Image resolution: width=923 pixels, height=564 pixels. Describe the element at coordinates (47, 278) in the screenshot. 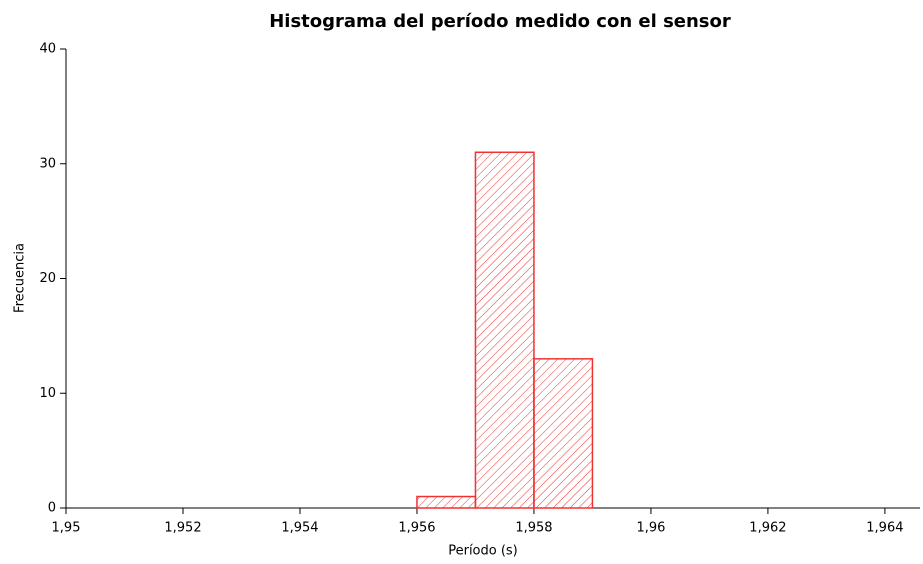

I see `y-tick-label: 20` at that location.